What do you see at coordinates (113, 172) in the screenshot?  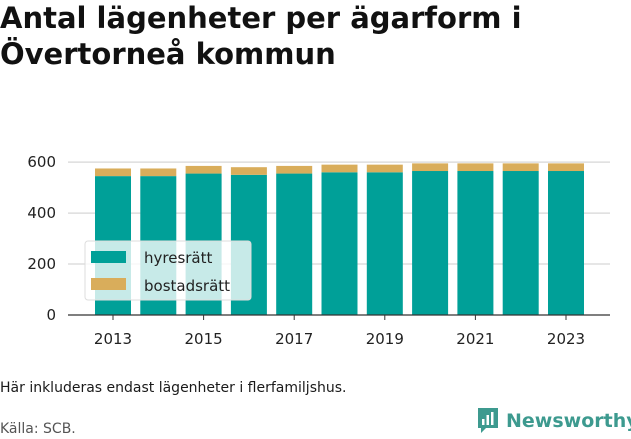 I see `bar-bostadsratt-2013` at bounding box center [113, 172].